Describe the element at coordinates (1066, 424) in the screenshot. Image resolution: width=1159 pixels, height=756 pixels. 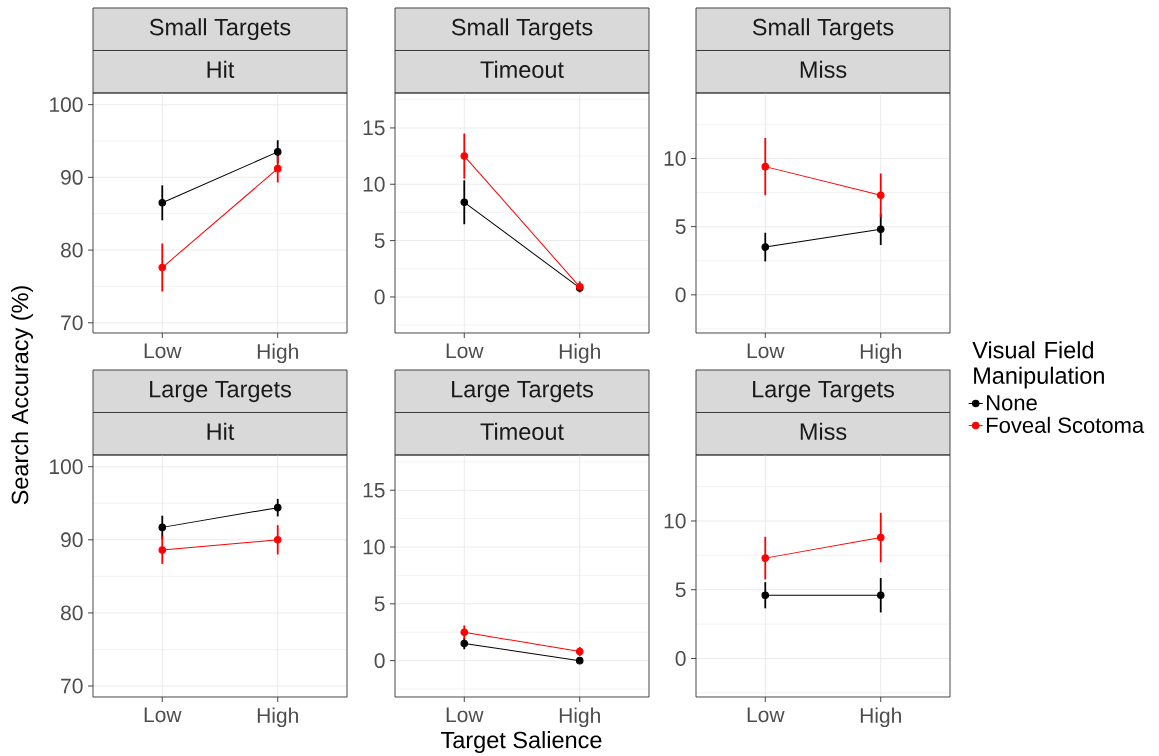
I see `legend-label: Foveal Scotoma` at that location.